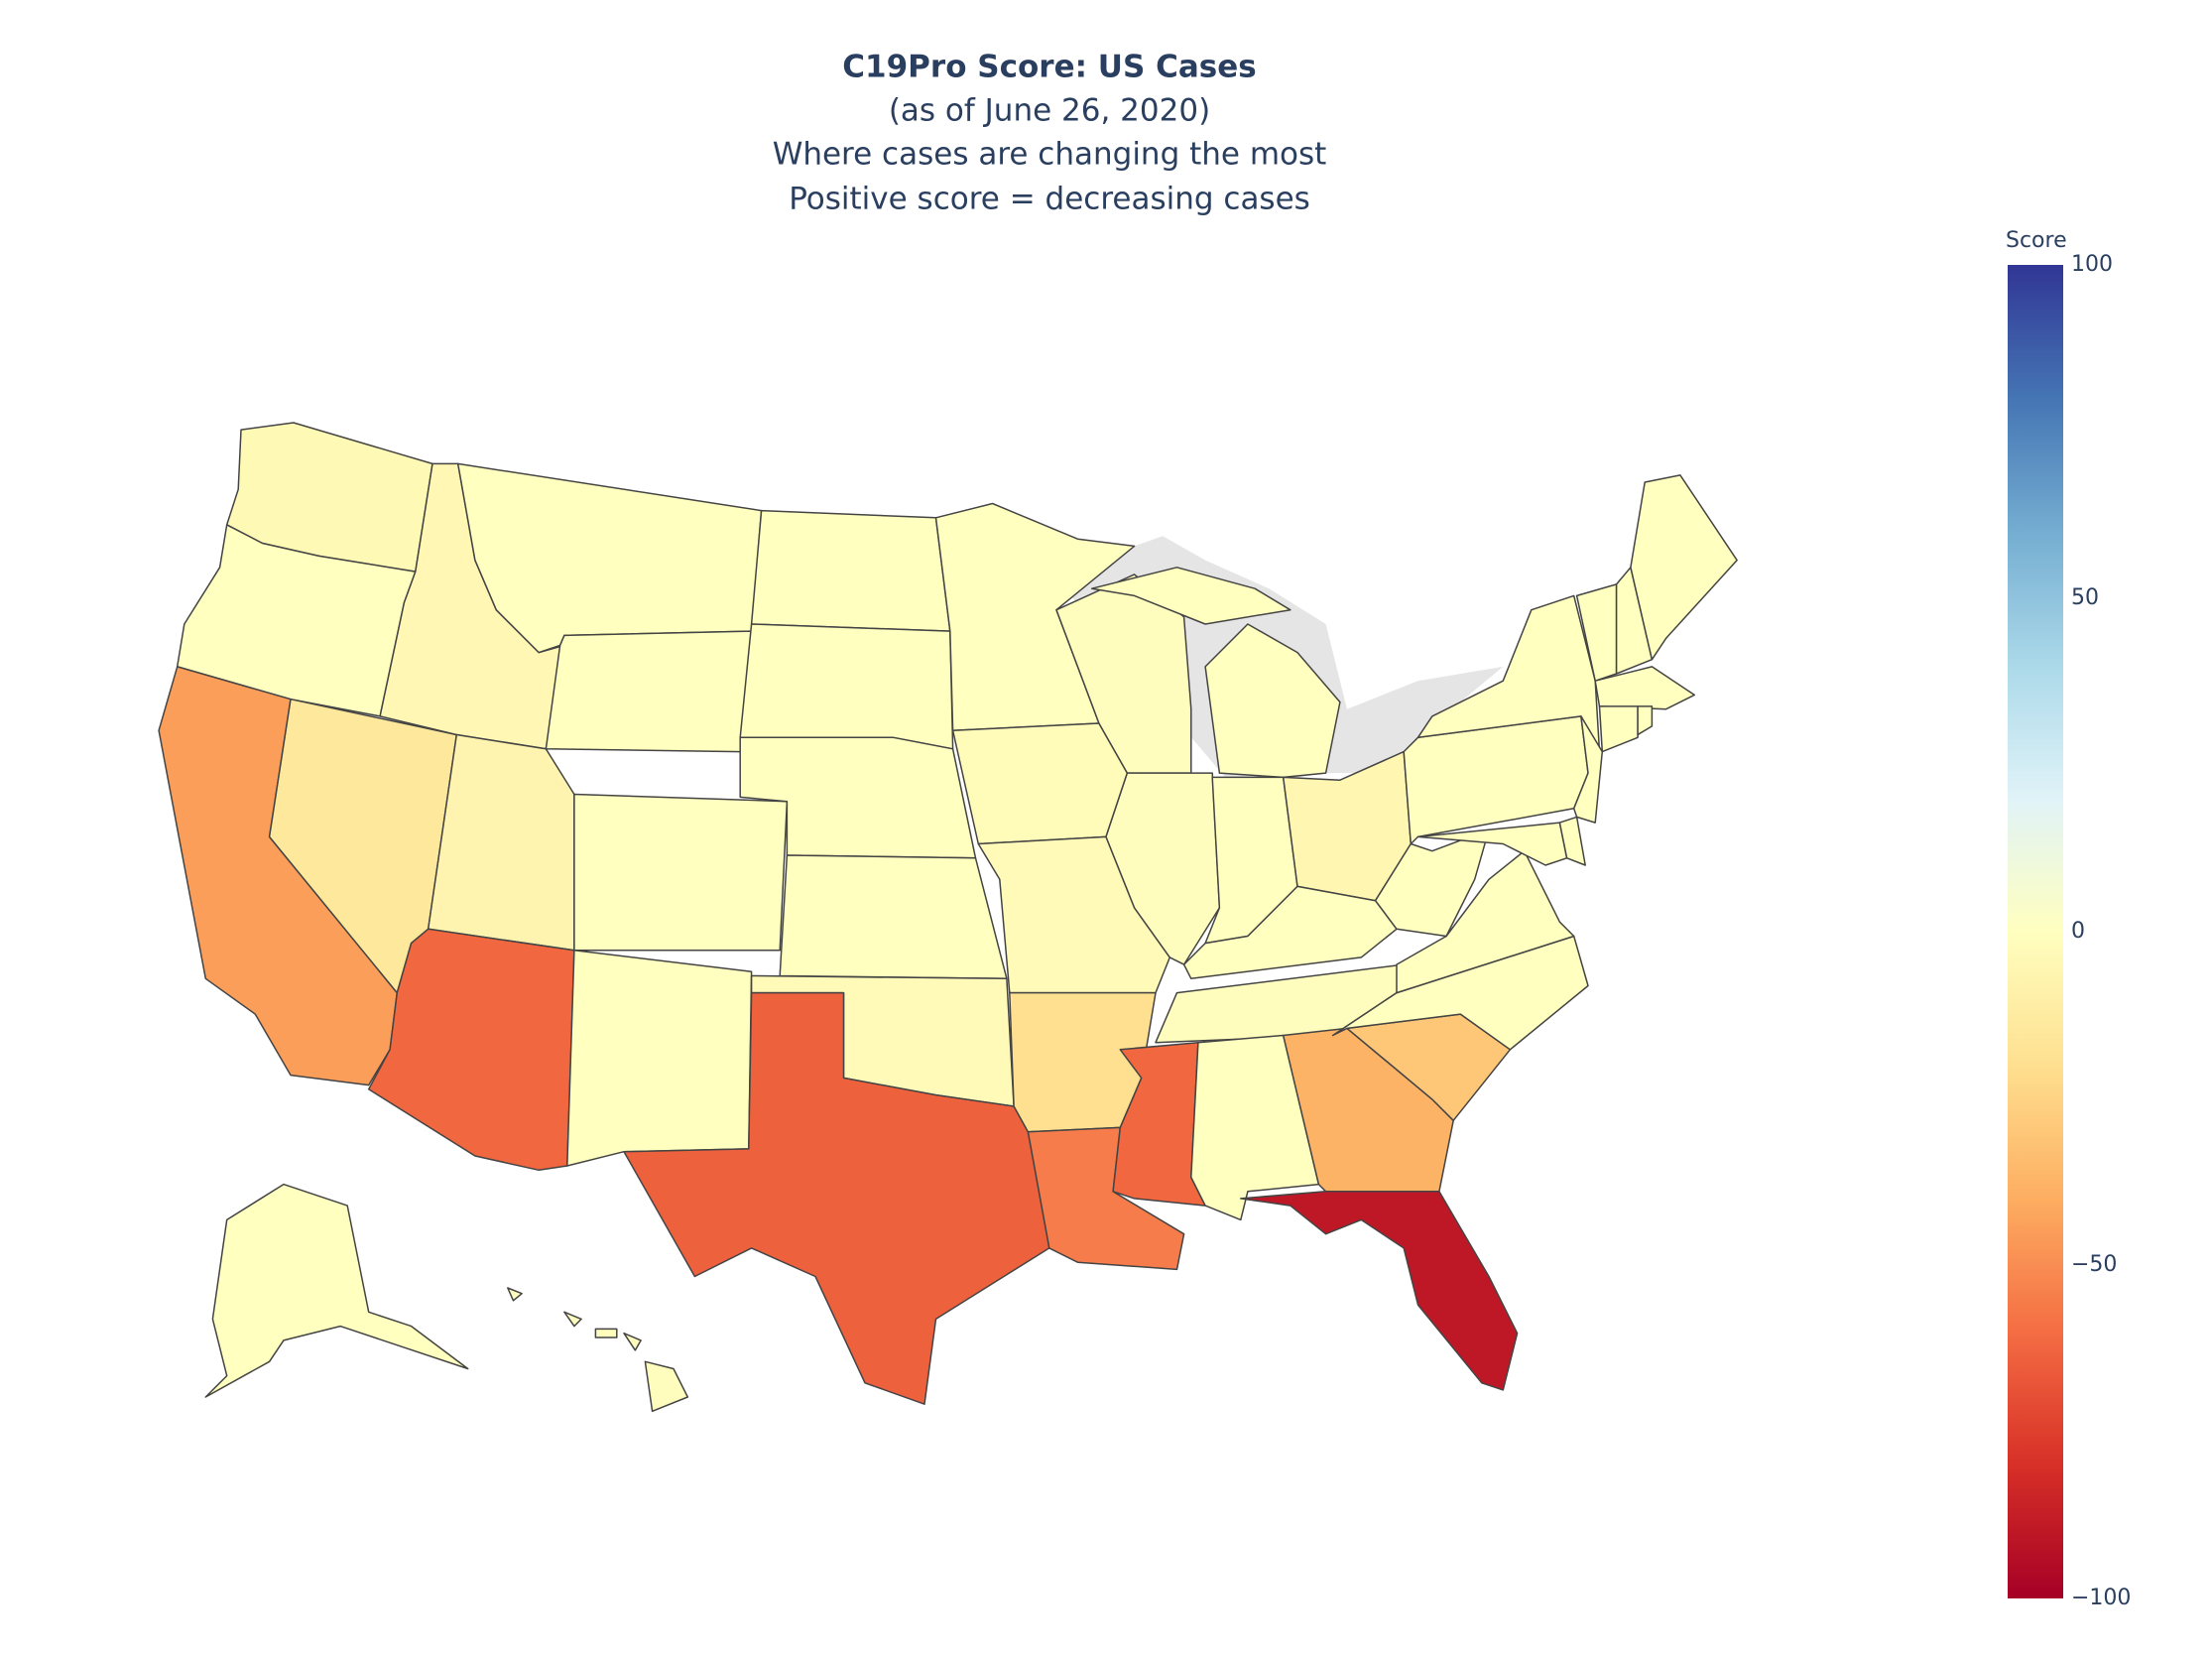  Describe the element at coordinates (2078, 931) in the screenshot. I see `colorbar-tick-label: 0` at that location.